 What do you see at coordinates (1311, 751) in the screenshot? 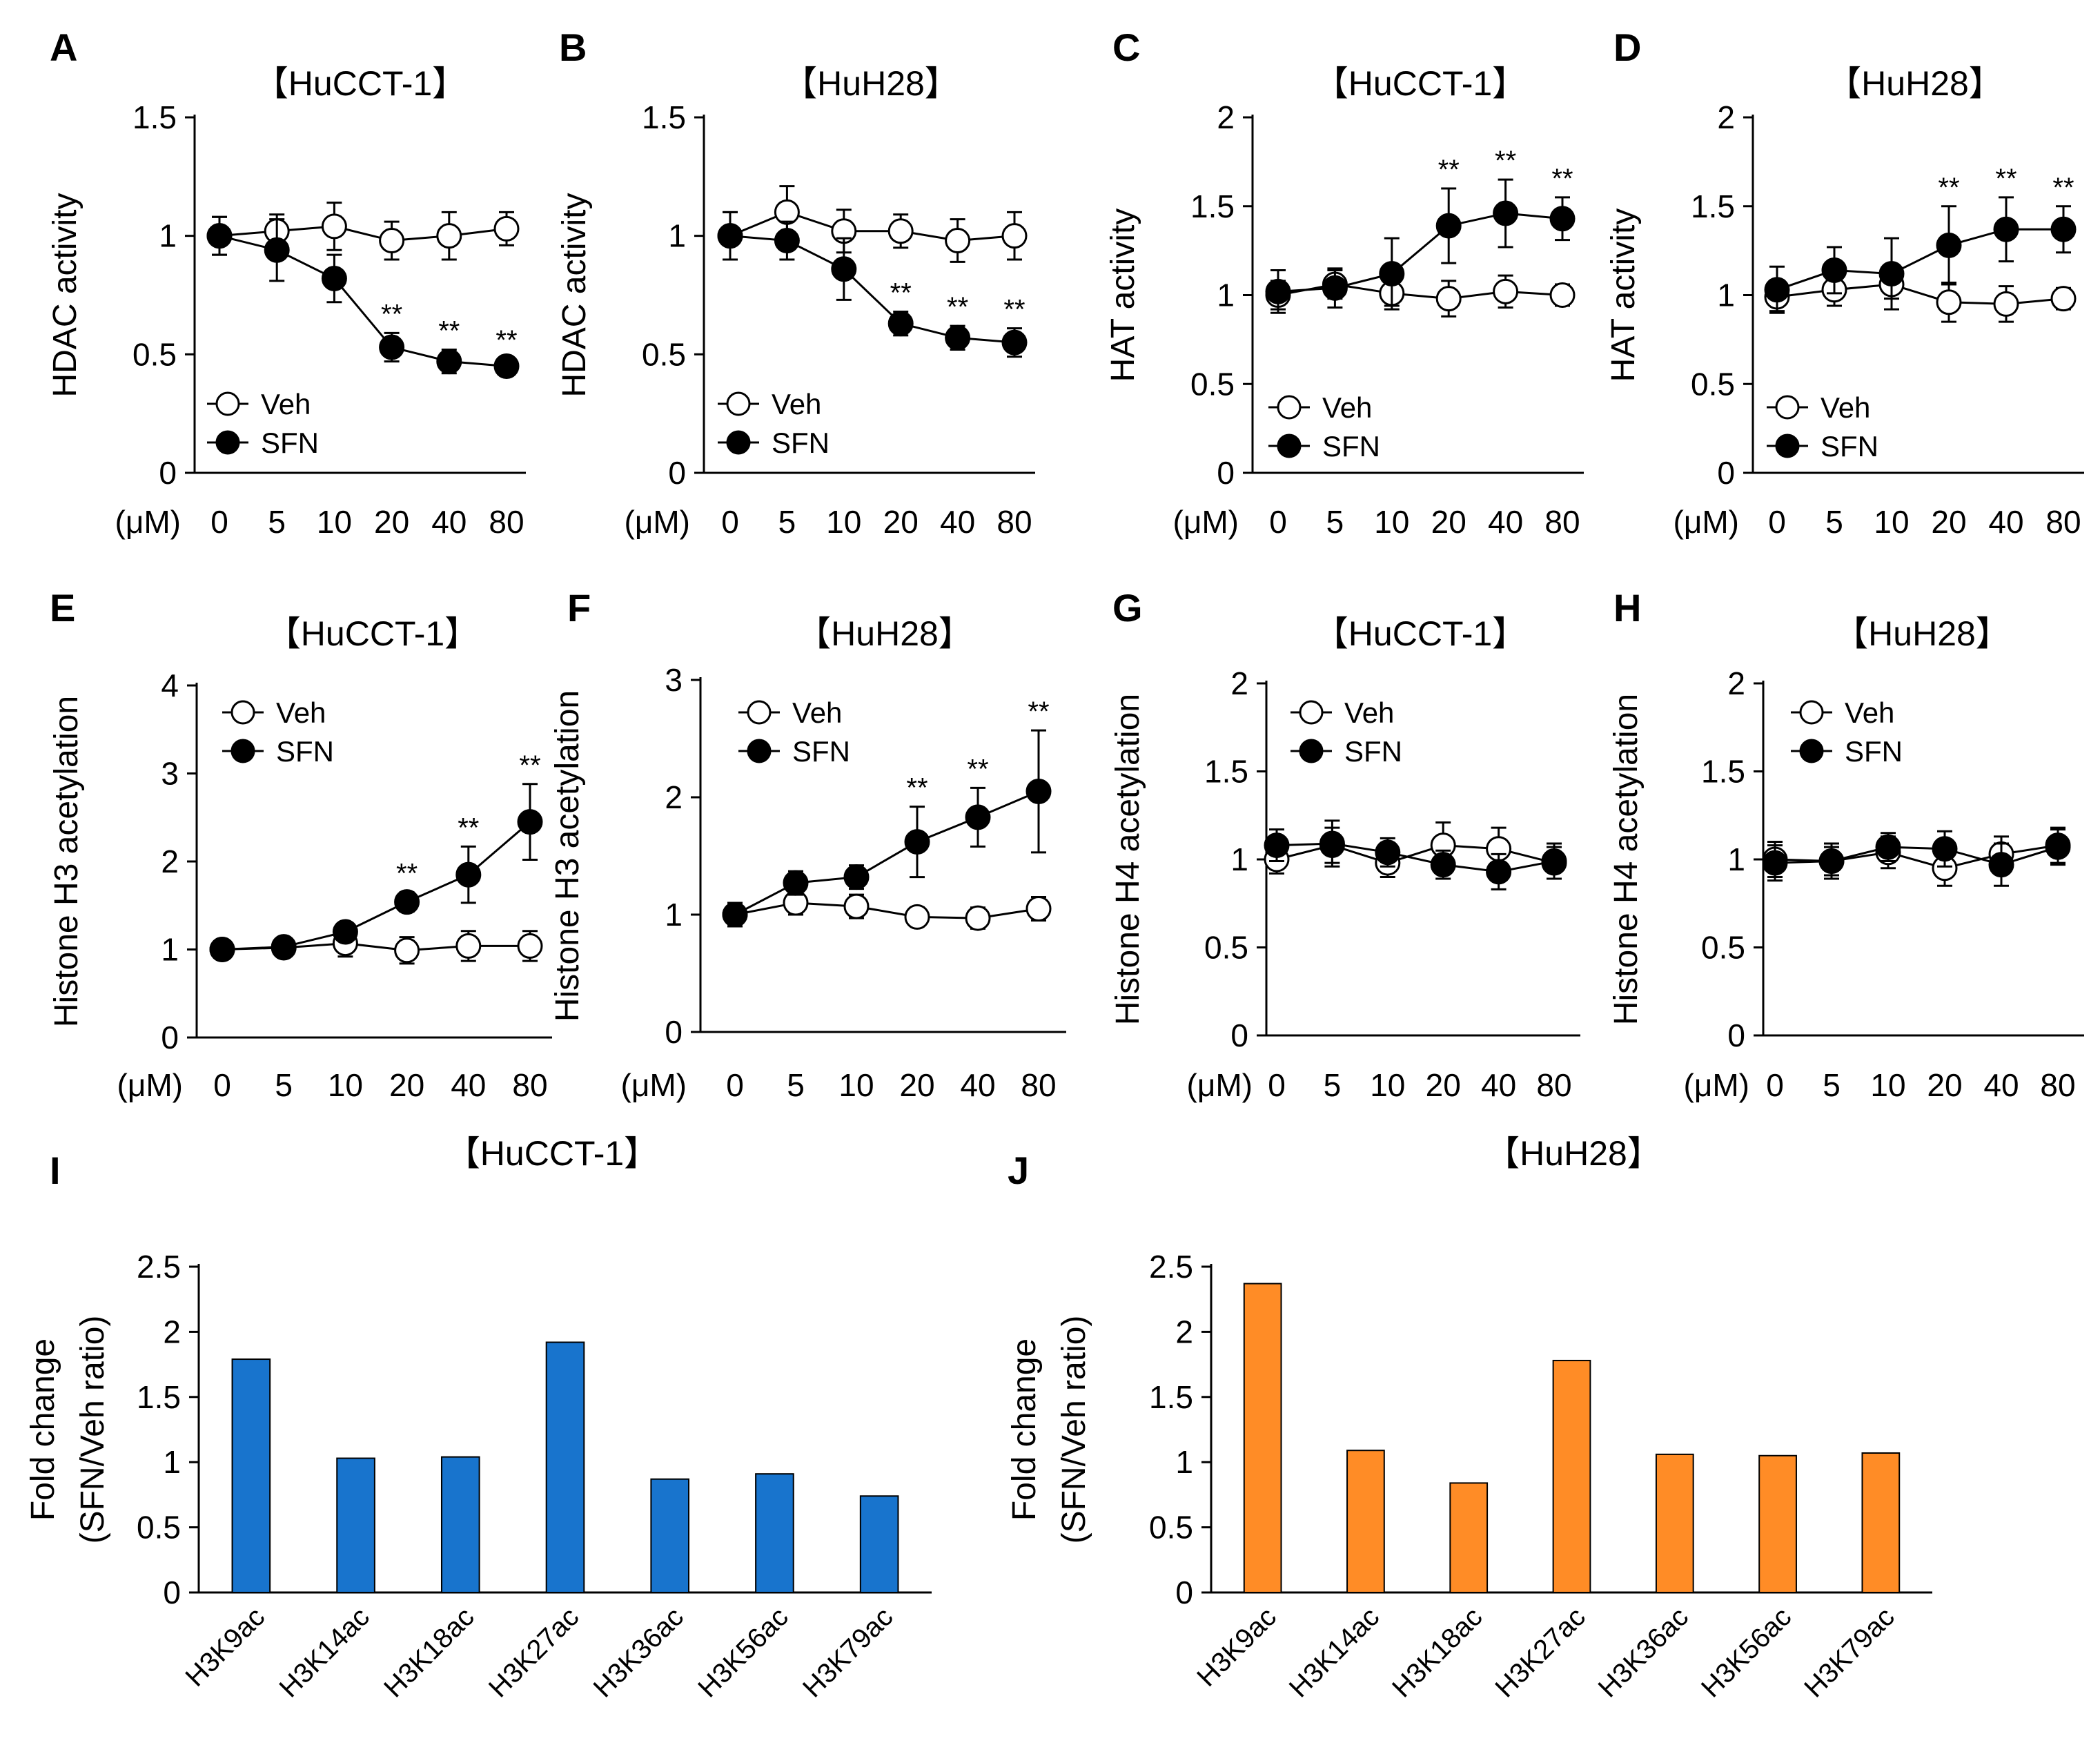
I see `legend-marker-sfn` at bounding box center [1311, 751].